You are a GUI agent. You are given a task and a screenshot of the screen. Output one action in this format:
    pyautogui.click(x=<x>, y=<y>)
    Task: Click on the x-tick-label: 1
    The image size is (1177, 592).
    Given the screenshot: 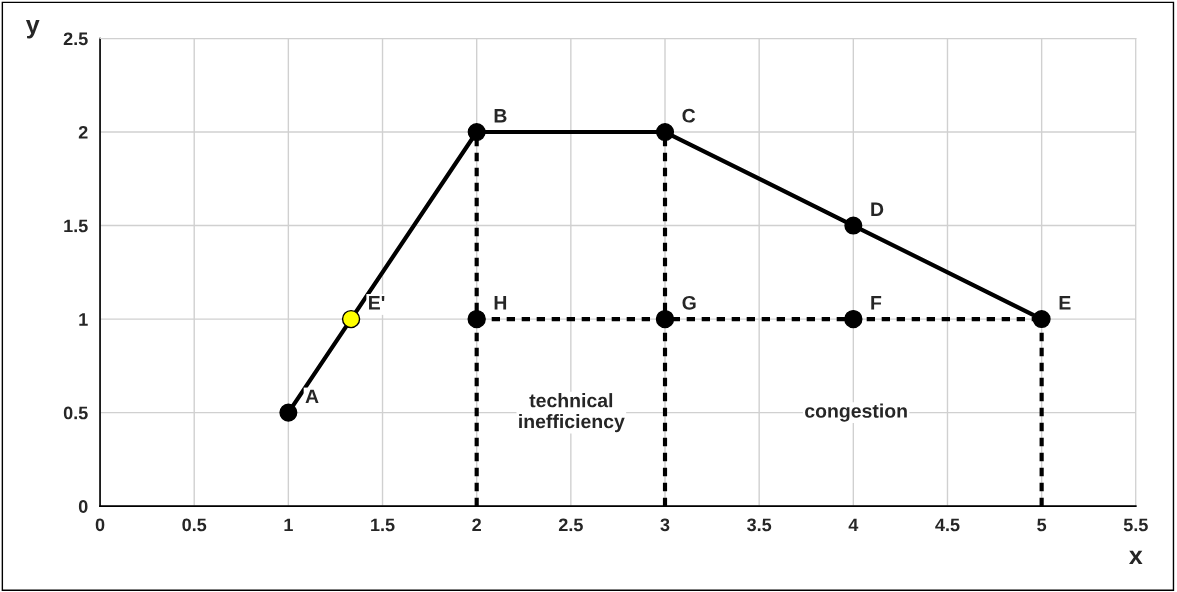 What is the action you would take?
    pyautogui.click(x=288, y=525)
    